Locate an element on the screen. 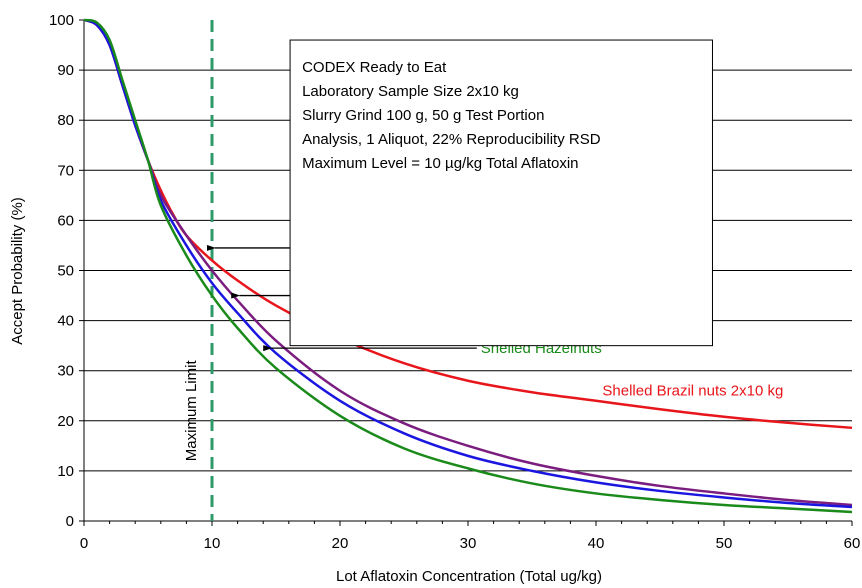  y-tick-label: 40 is located at coordinates (65, 321).